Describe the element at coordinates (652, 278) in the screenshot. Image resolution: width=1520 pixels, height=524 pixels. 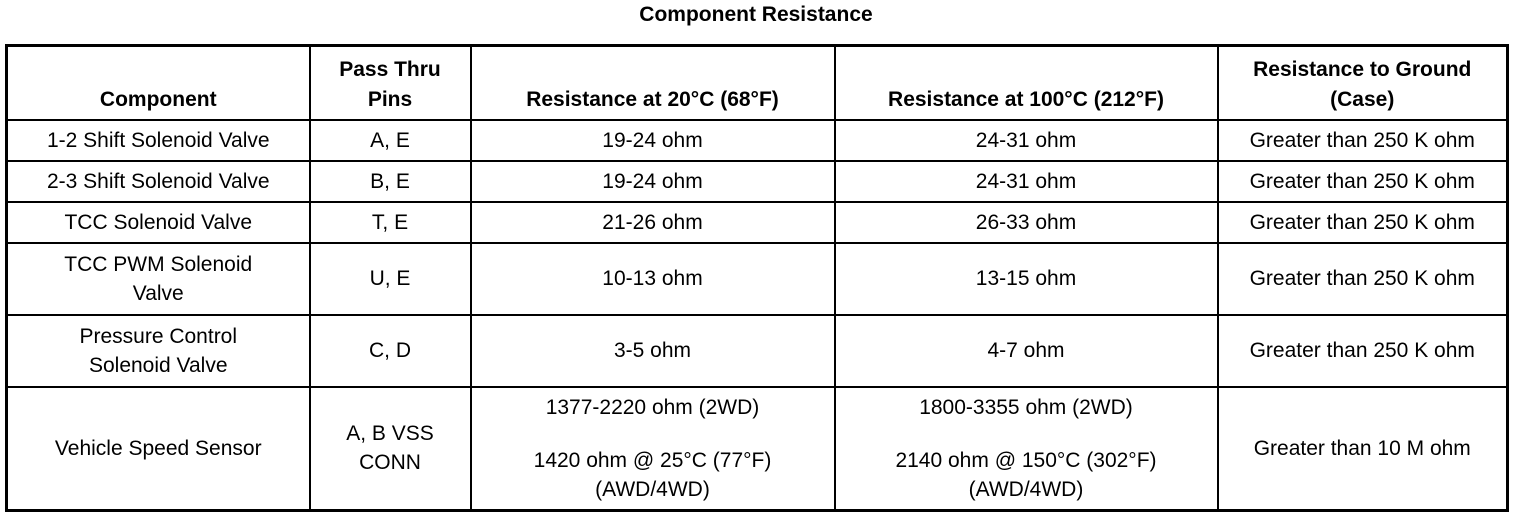
I see `cell-resistance-20c: 10-13 ohm` at that location.